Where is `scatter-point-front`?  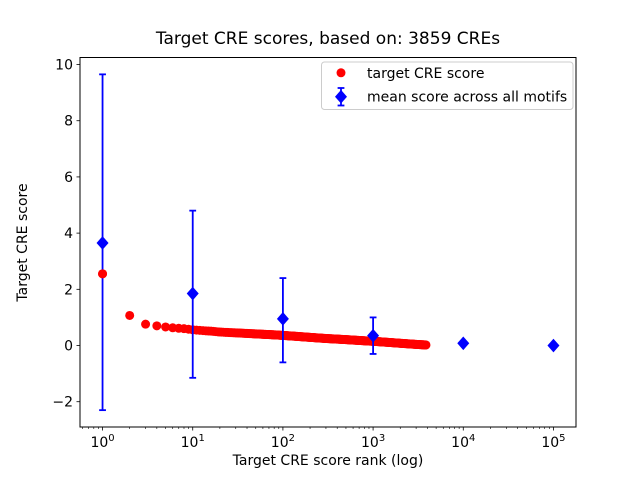 scatter-point-front is located at coordinates (103, 274).